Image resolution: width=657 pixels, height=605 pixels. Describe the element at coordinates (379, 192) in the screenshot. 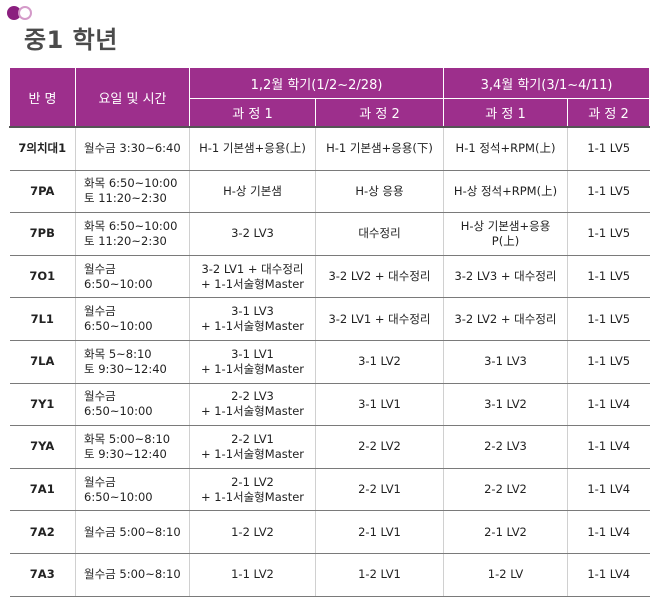

I see `term1-course2-cell: H-상 응용` at that location.